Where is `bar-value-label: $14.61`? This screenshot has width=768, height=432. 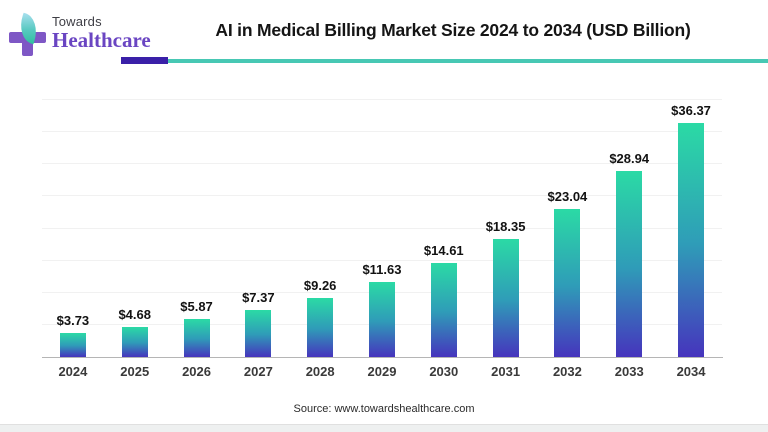 bar-value-label: $14.61 is located at coordinates (443, 251).